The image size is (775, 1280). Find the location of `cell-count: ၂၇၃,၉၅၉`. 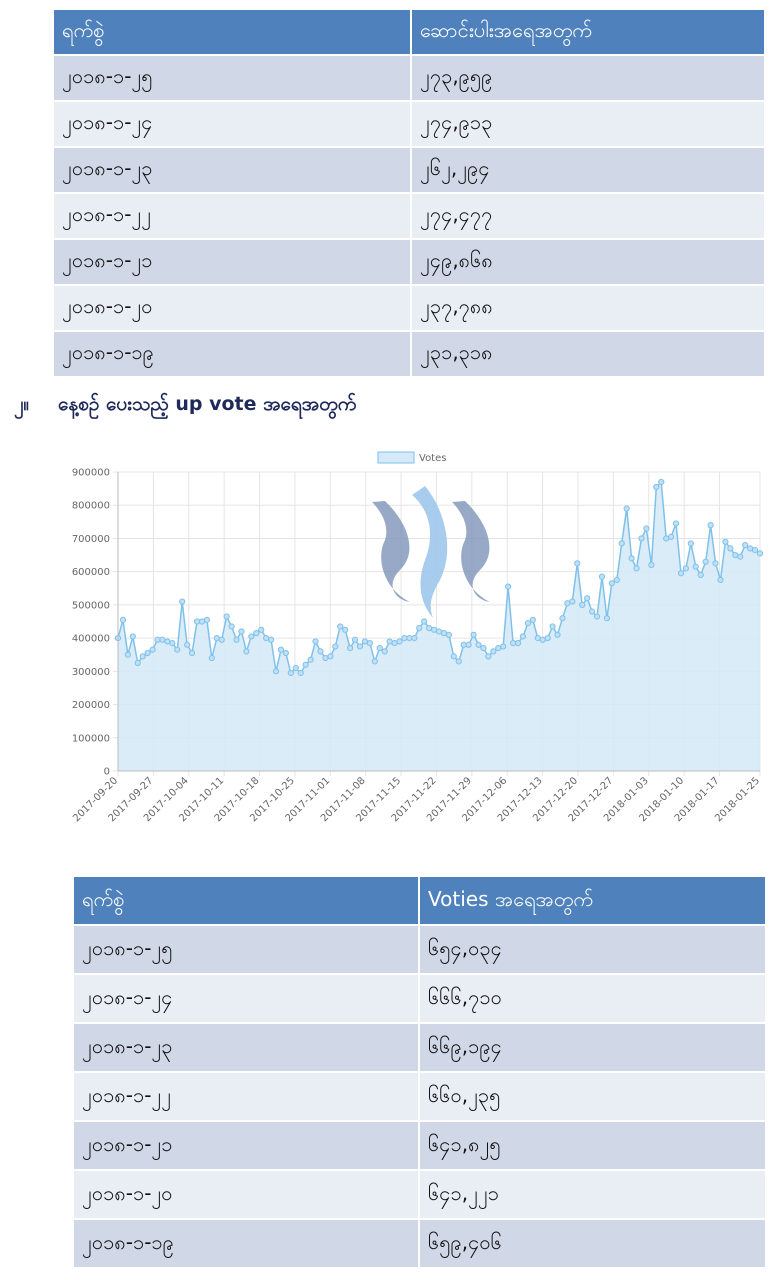

cell-count: ၂၇၃,၉၅၉ is located at coordinates (588, 77).